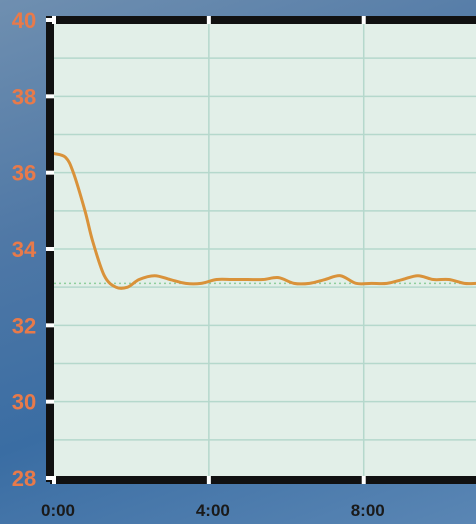 Image resolution: width=476 pixels, height=524 pixels. Describe the element at coordinates (368, 510) in the screenshot. I see `x-tick-label: 8:00` at that location.